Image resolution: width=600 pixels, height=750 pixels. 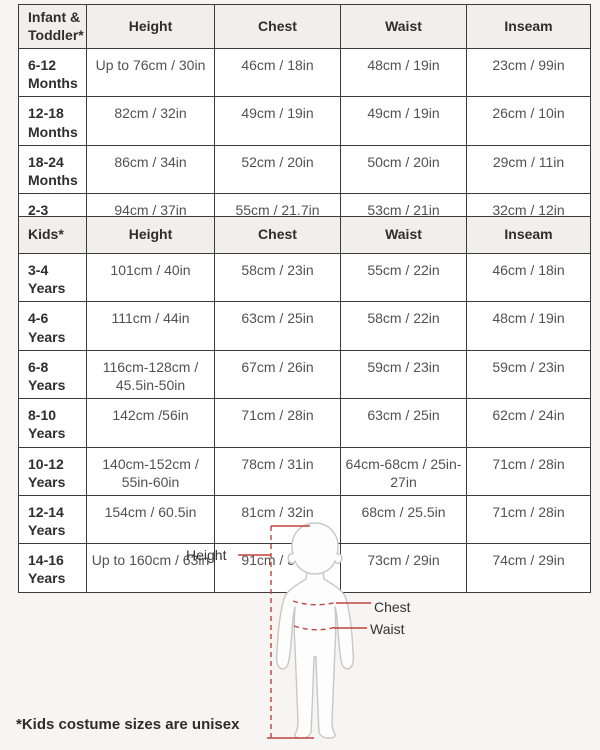 What do you see at coordinates (277, 374) in the screenshot?
I see `chest-cell: 67cm / 26in` at bounding box center [277, 374].